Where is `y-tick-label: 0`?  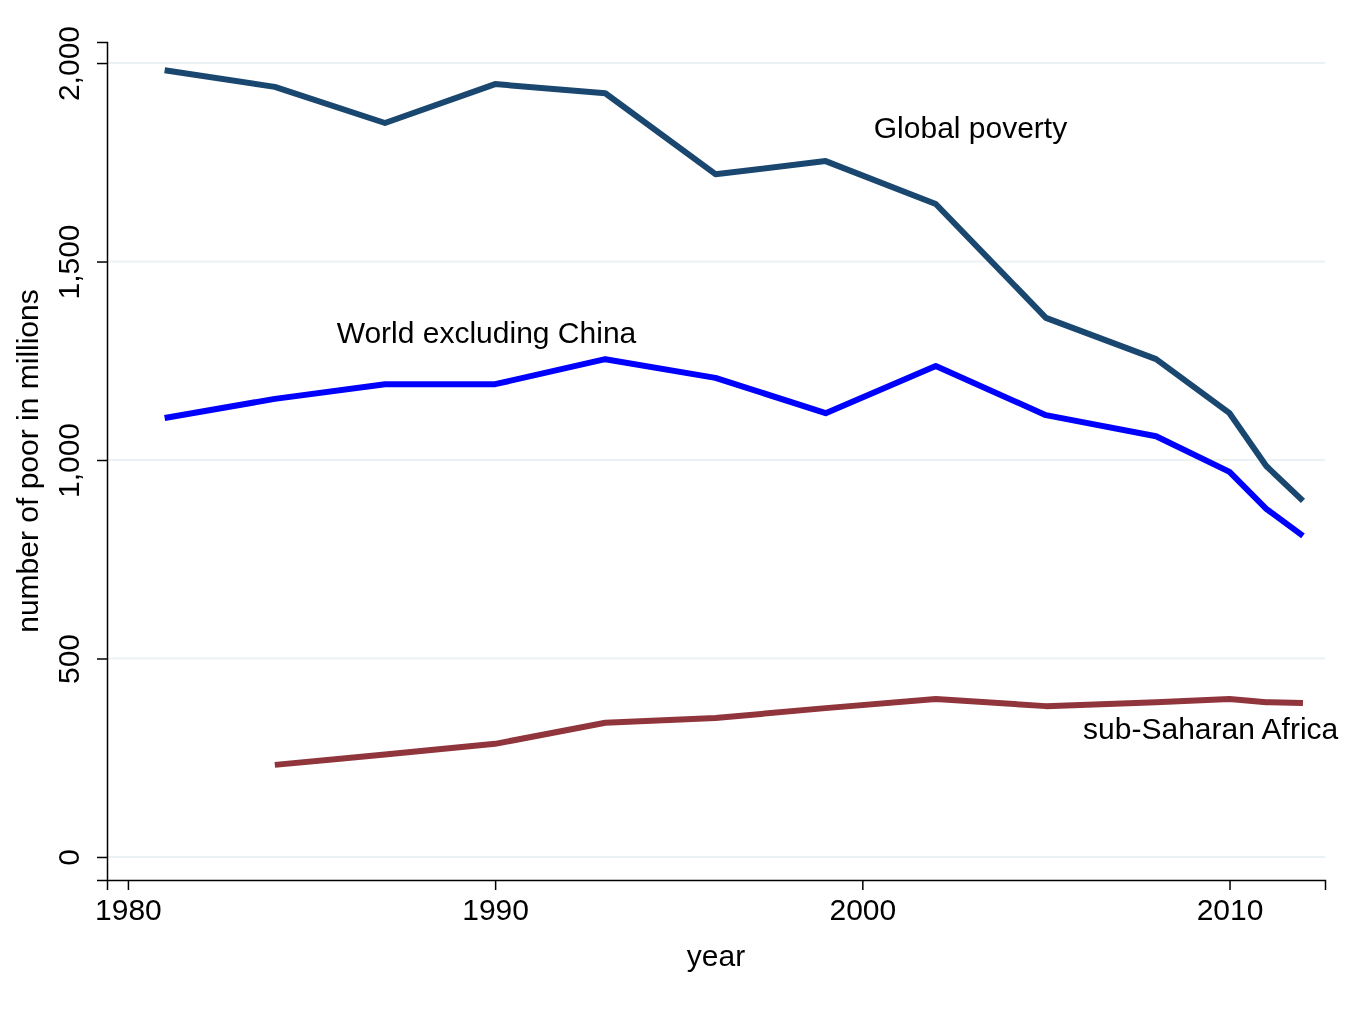
y-tick-label: 0 is located at coordinates (68, 857).